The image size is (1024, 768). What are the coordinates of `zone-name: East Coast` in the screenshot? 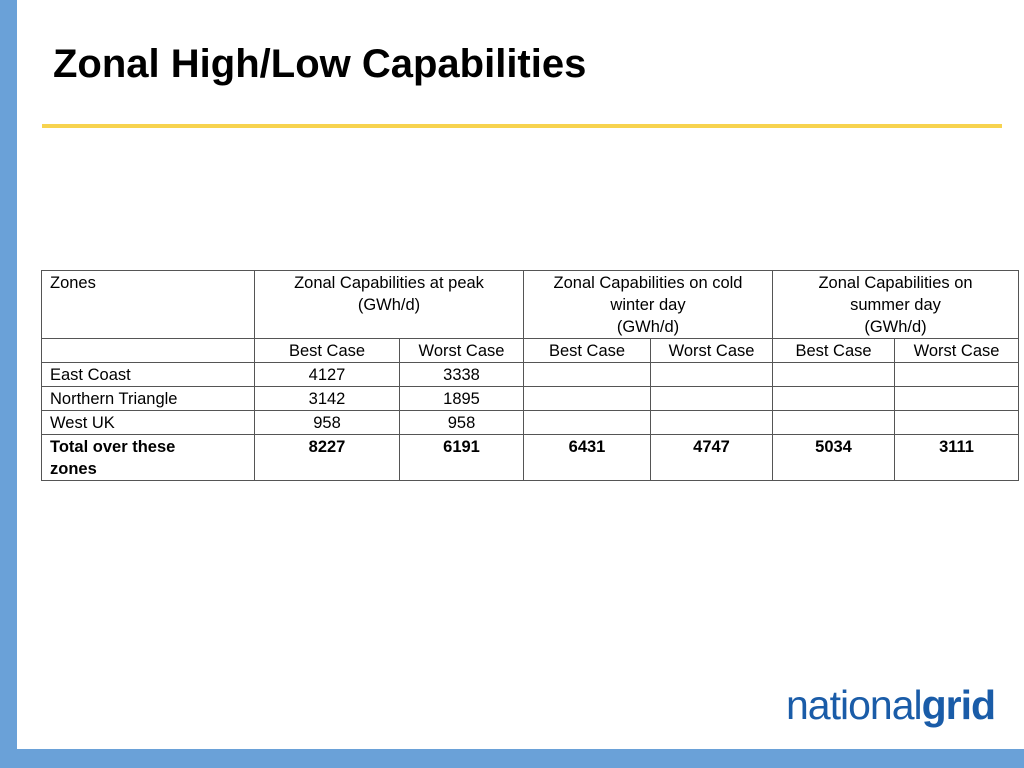 It's located at (148, 374).